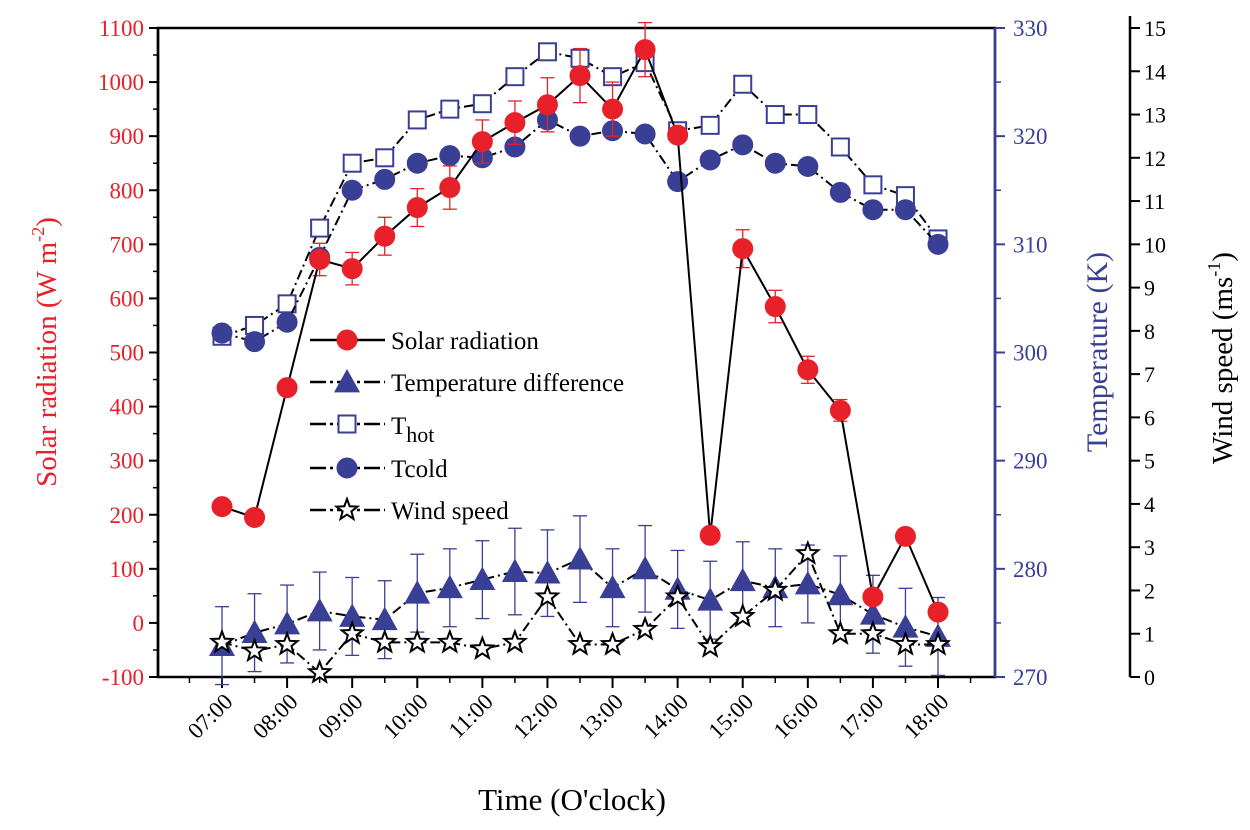 The width and height of the screenshot is (1250, 830). I want to click on legend-label-main: T, so click(398, 426).